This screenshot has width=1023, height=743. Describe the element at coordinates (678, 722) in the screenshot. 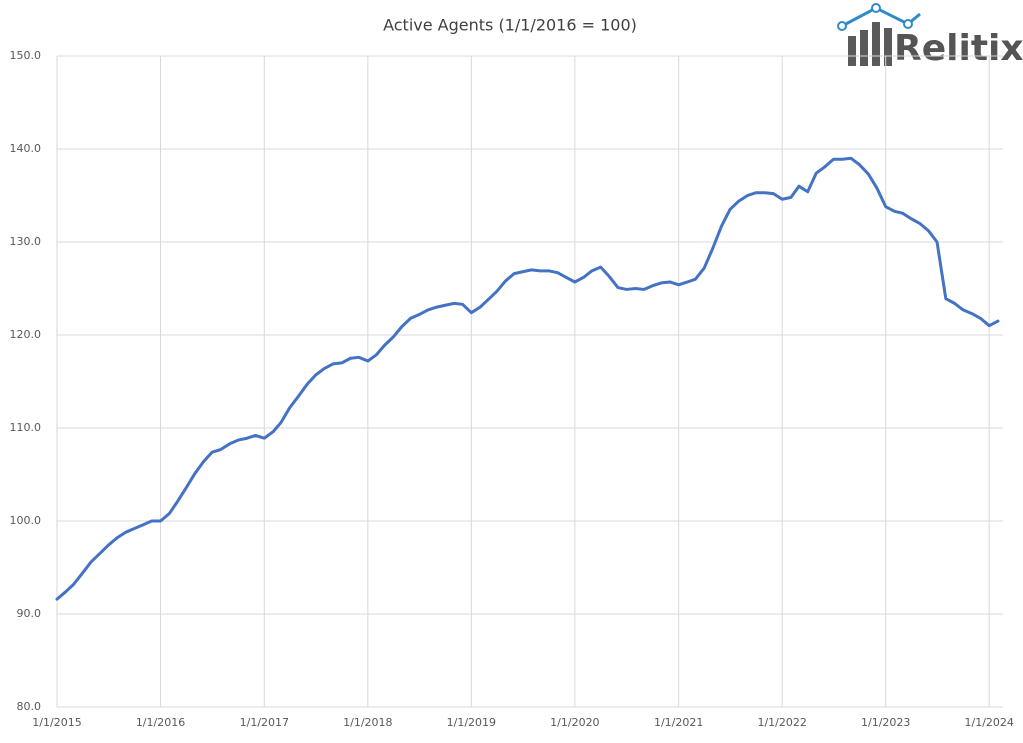

I see `x-tick-label: 1/1/2021` at that location.